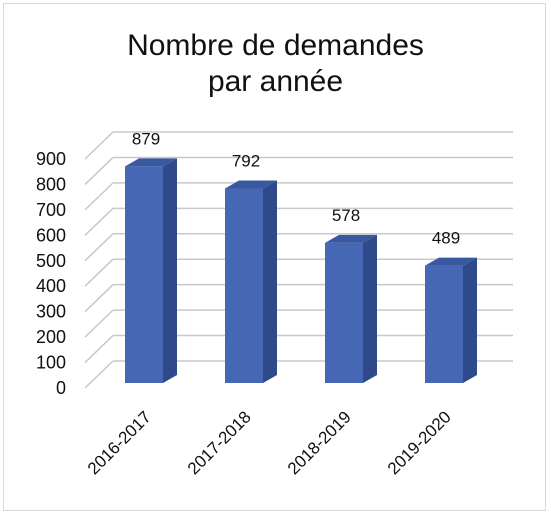 This screenshot has width=551, height=516. What do you see at coordinates (246, 160) in the screenshot?
I see `data-label: 792` at bounding box center [246, 160].